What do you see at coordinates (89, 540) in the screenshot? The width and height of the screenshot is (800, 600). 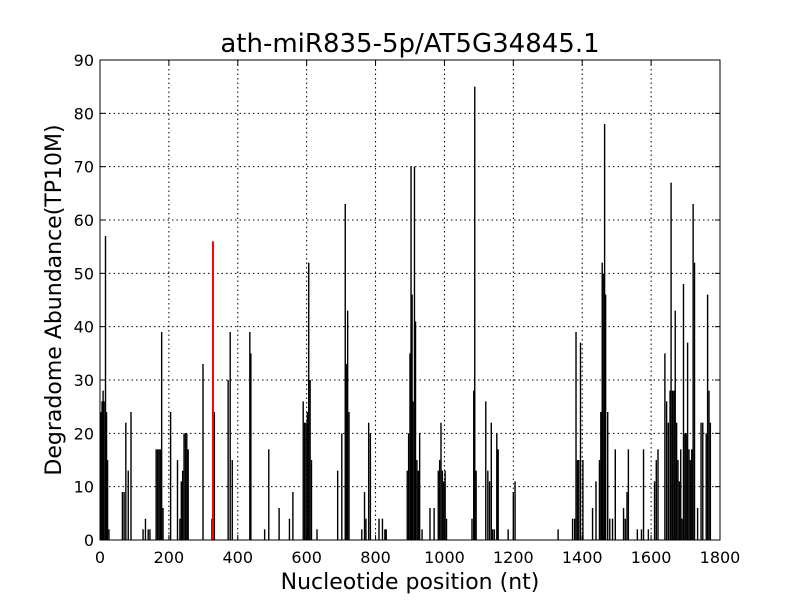 I see `y-tick-label: 0` at bounding box center [89, 540].